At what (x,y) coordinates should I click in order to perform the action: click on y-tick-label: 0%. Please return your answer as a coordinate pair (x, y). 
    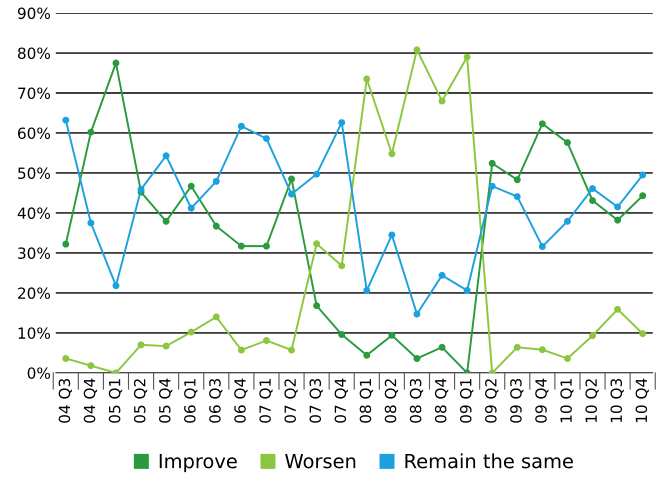
    Looking at the image, I should click on (39, 373).